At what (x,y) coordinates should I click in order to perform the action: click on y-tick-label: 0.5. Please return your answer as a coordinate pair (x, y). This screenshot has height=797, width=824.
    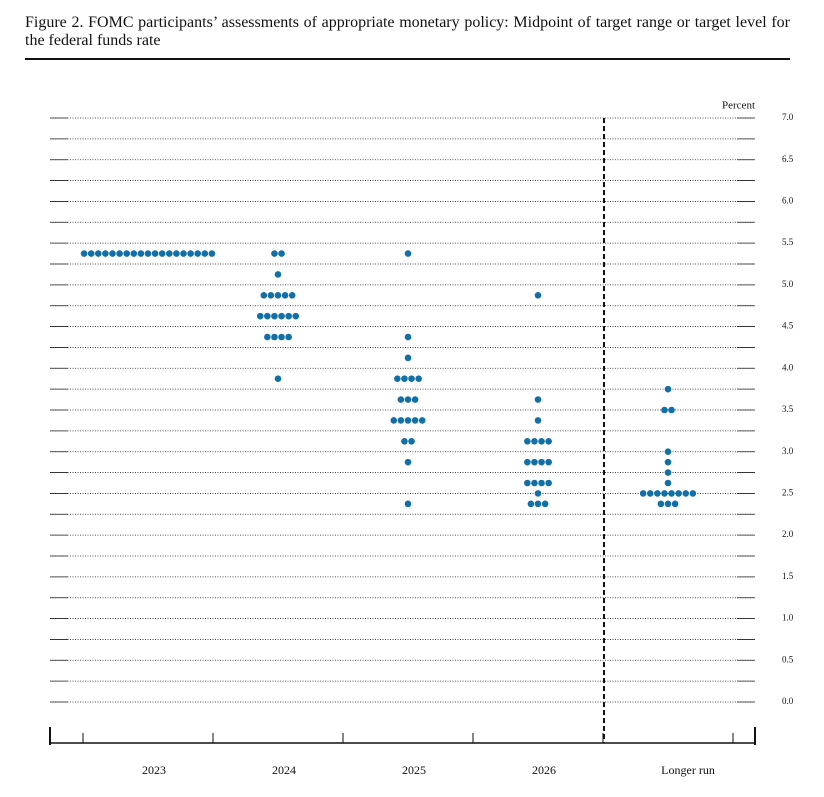
    Looking at the image, I should click on (788, 659).